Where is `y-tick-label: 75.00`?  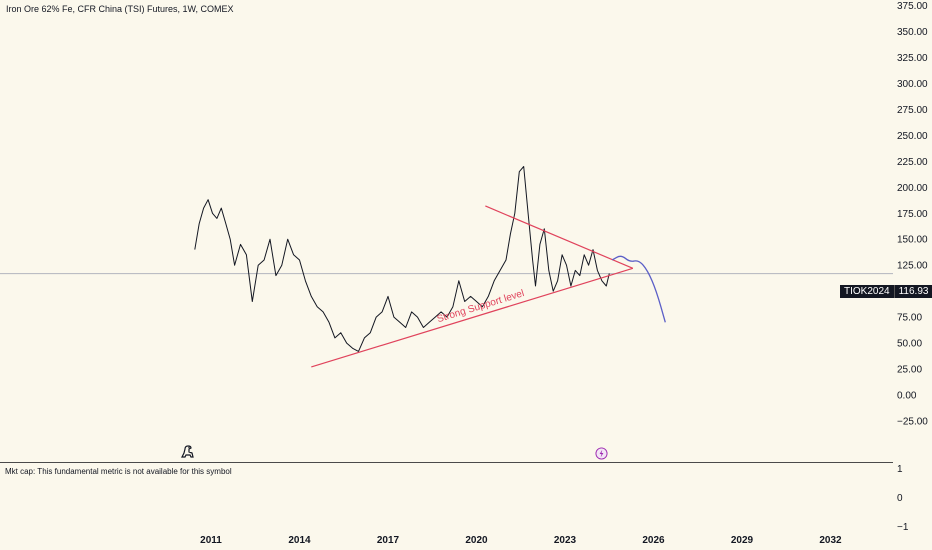 y-tick-label: 75.00 is located at coordinates (909, 318).